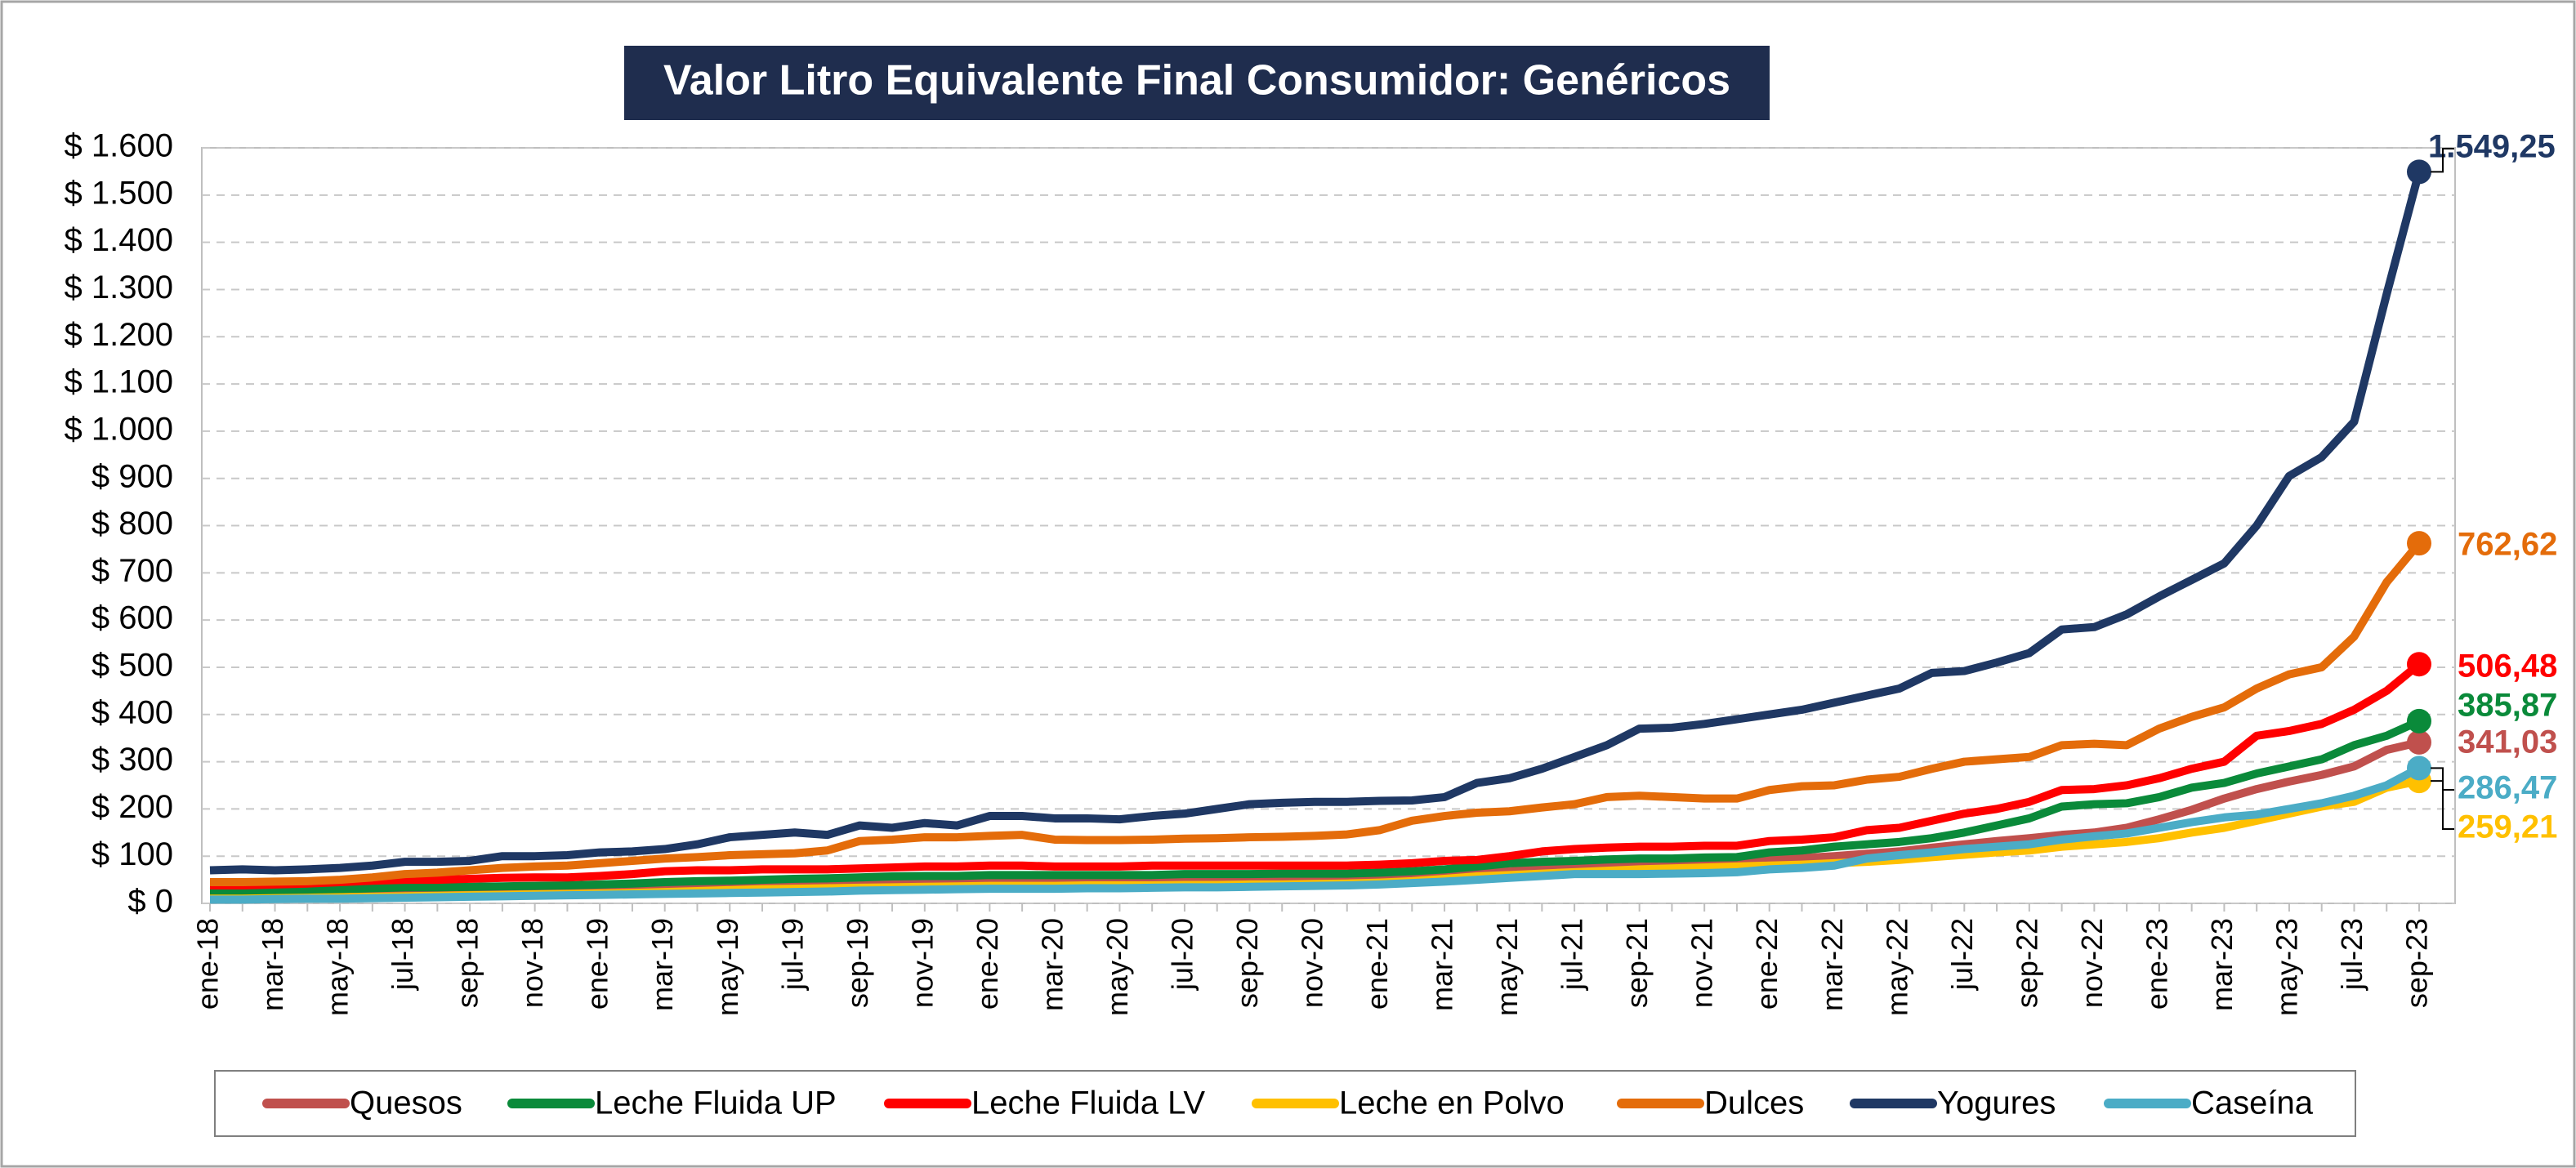 Image resolution: width=2576 pixels, height=1168 pixels. Describe the element at coordinates (2157, 964) in the screenshot. I see `x-tick-label: ene-23` at that location.